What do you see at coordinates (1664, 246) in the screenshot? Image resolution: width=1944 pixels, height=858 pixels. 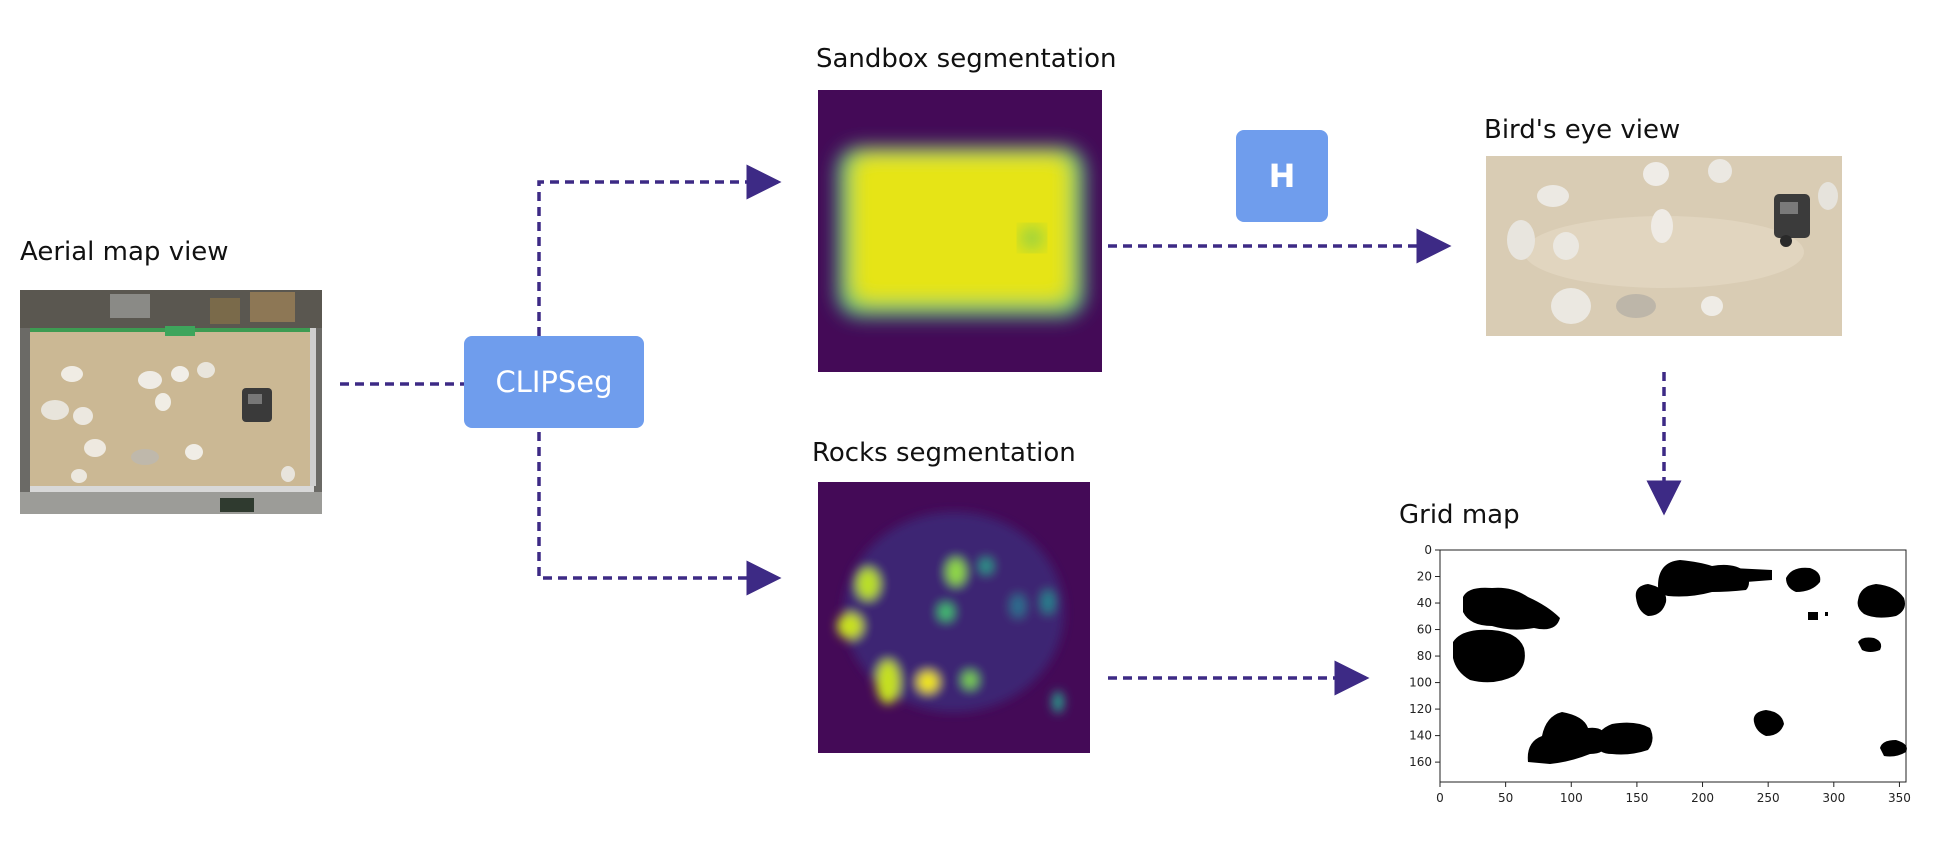 I see `birds-eye-view-photo` at bounding box center [1664, 246].